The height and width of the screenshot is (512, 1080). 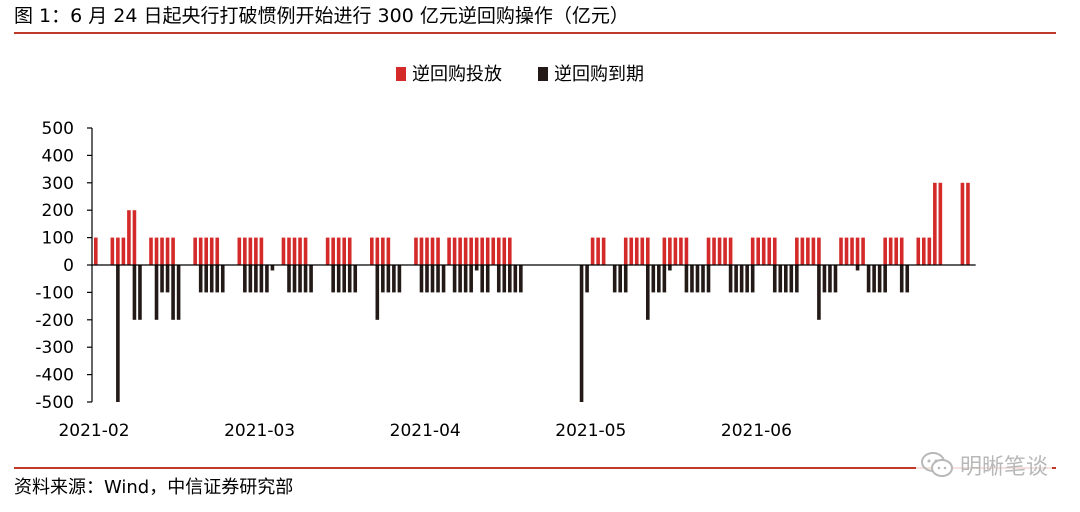 What do you see at coordinates (58, 211) in the screenshot?
I see `y-tick-label: 200` at bounding box center [58, 211].